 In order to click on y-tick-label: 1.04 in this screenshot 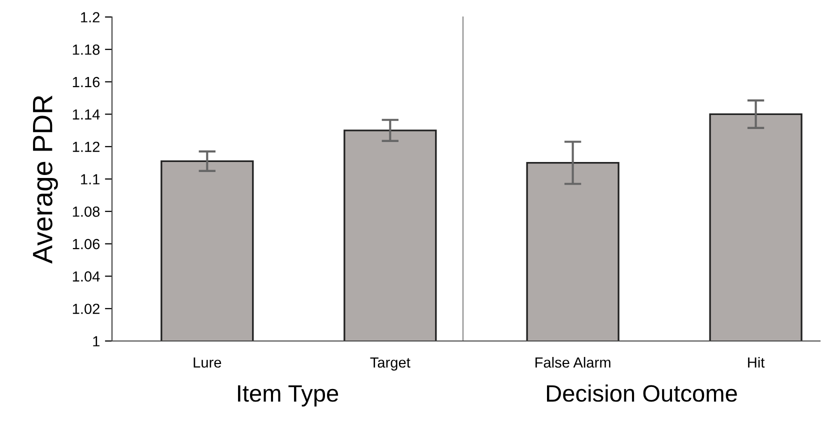, I will do `click(86, 276)`.